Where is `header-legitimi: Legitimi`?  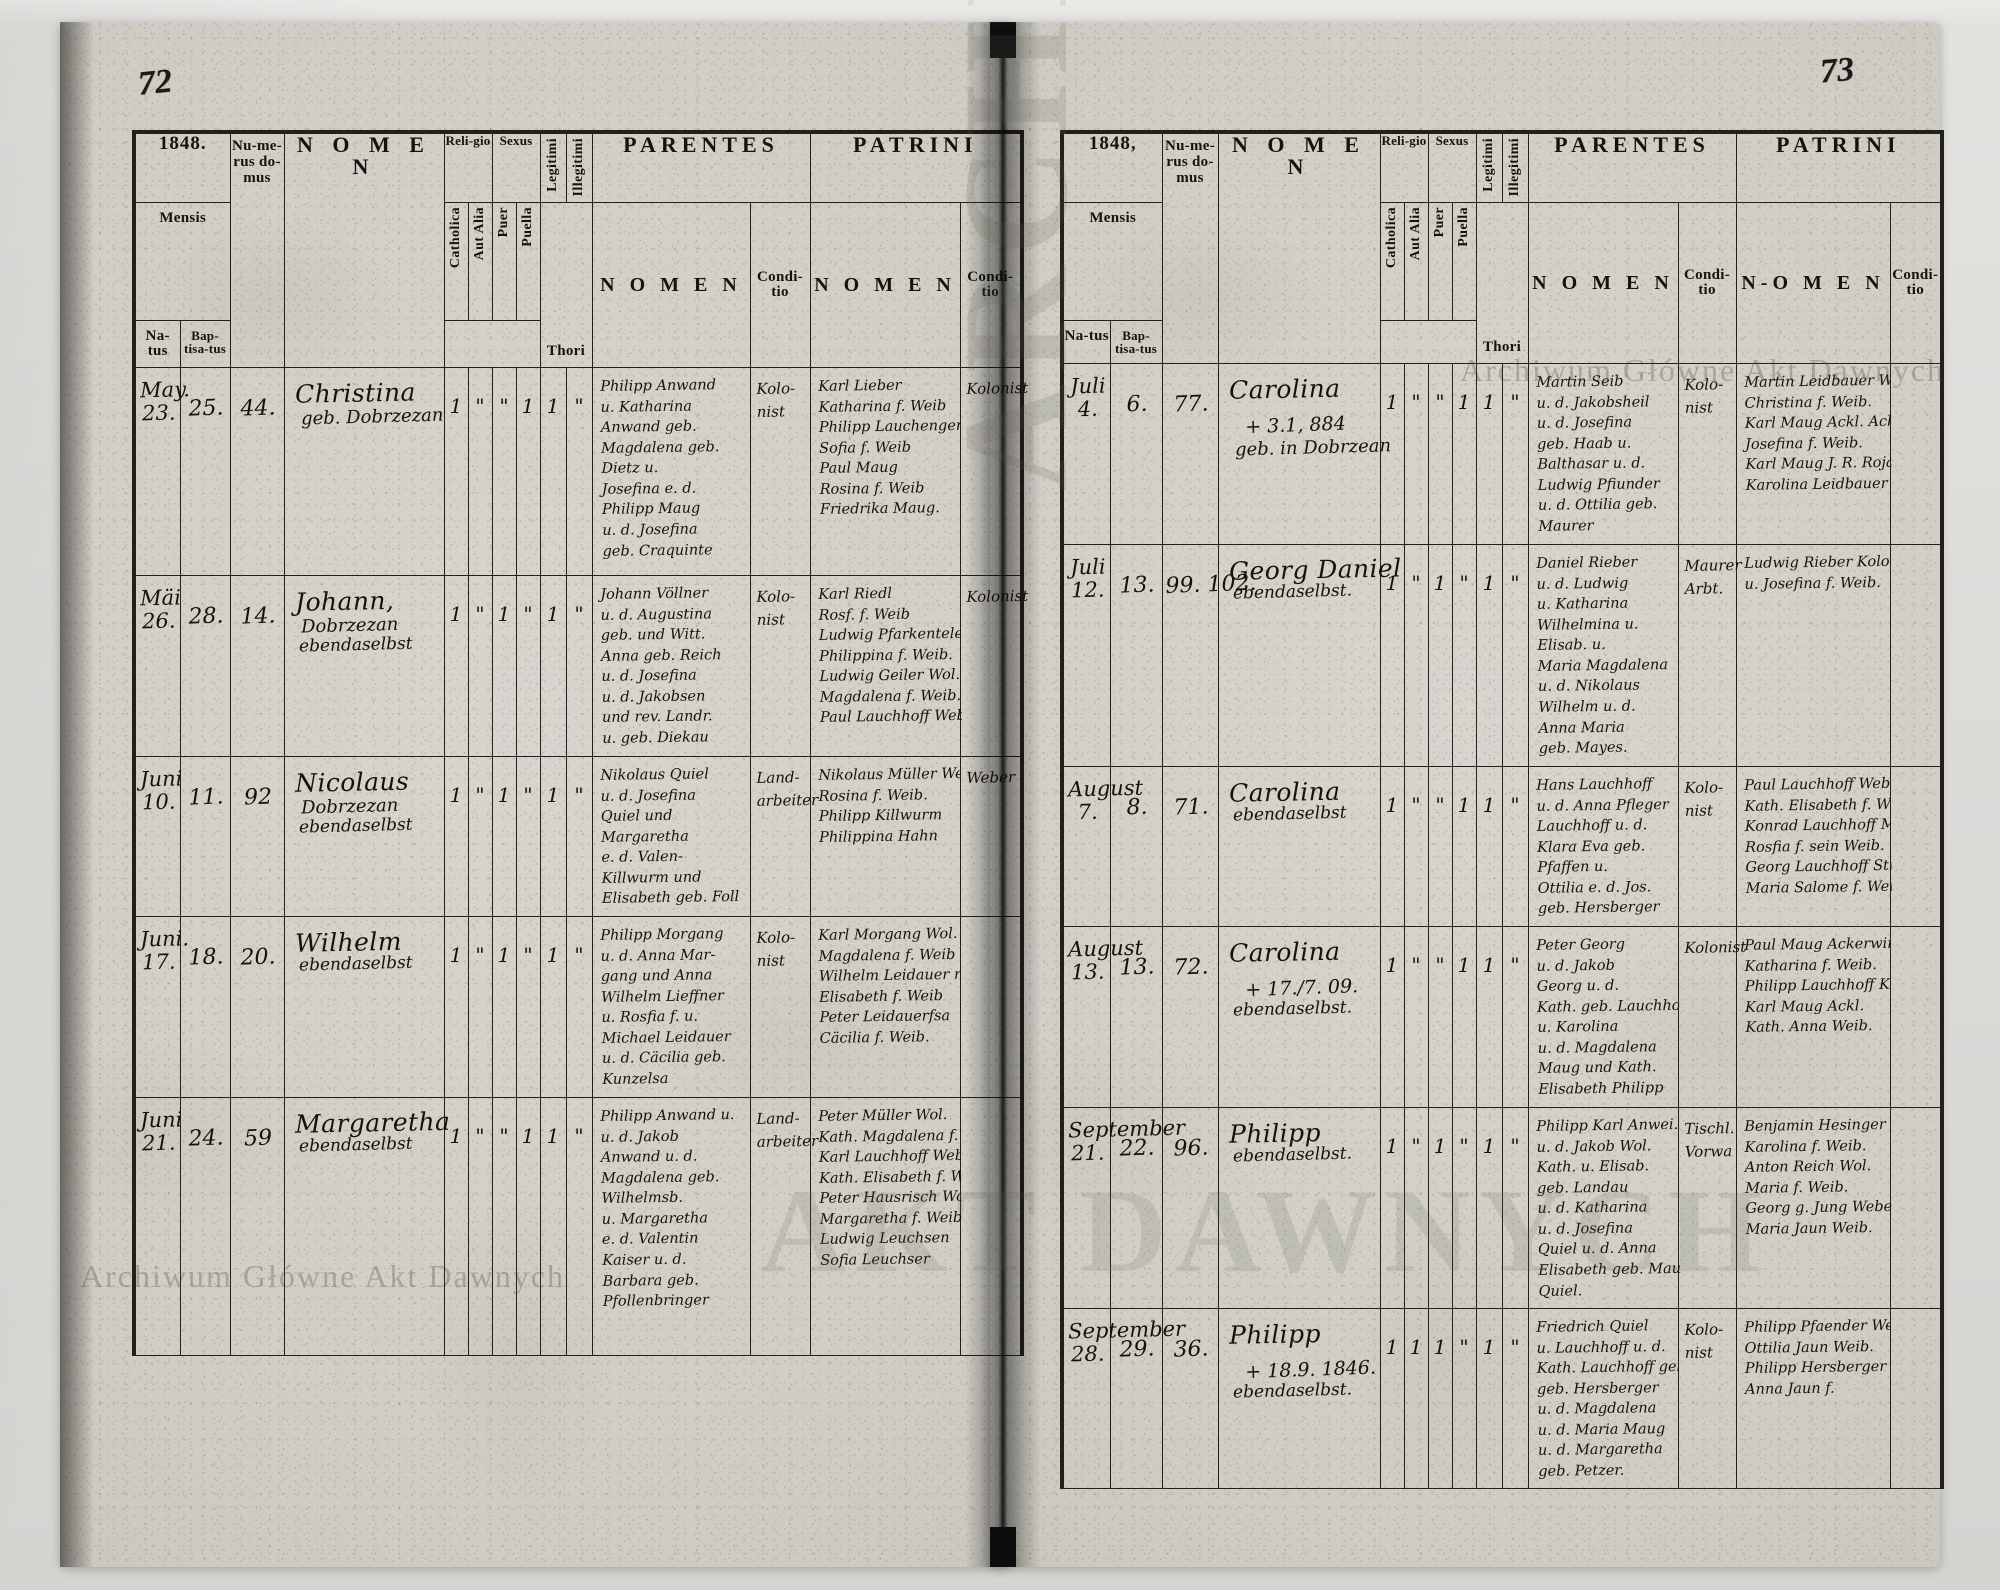
header-legitimi: Legitimi is located at coordinates (553, 167).